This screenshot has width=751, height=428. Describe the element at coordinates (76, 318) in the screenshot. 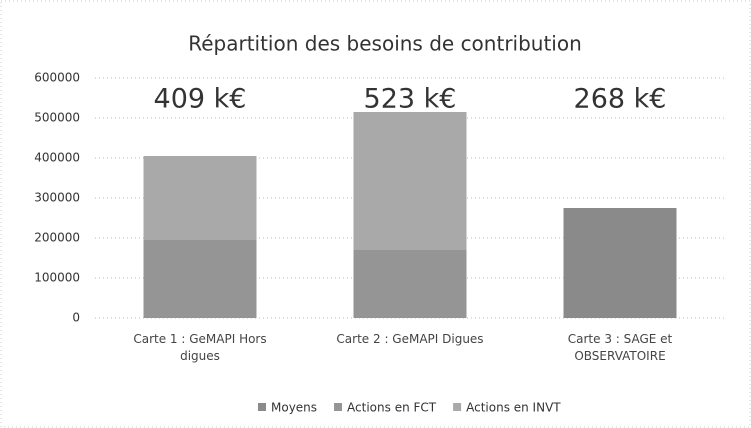

I see `y-tick-label: 0` at that location.